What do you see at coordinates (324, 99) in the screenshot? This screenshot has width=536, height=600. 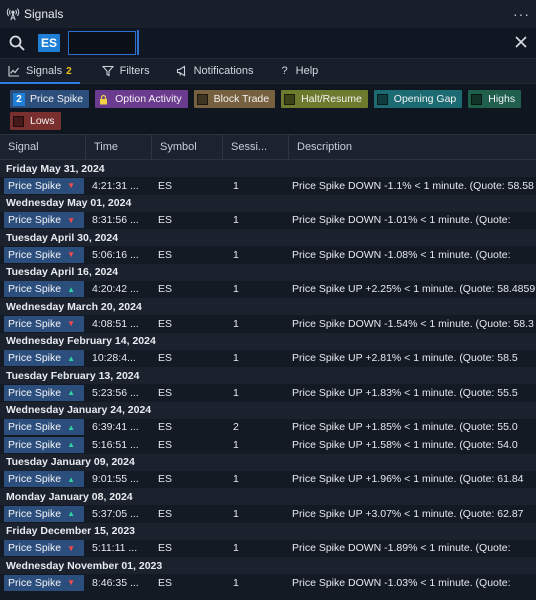 I see `chip-halt-resume: Halt/Resume` at bounding box center [324, 99].